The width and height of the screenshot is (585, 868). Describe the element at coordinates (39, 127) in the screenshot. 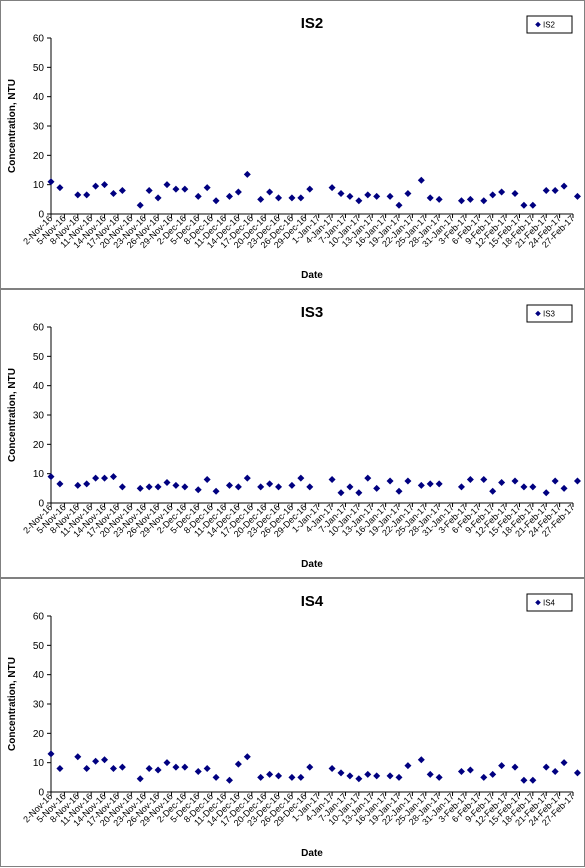

I see `y-tick-label: 30` at that location.